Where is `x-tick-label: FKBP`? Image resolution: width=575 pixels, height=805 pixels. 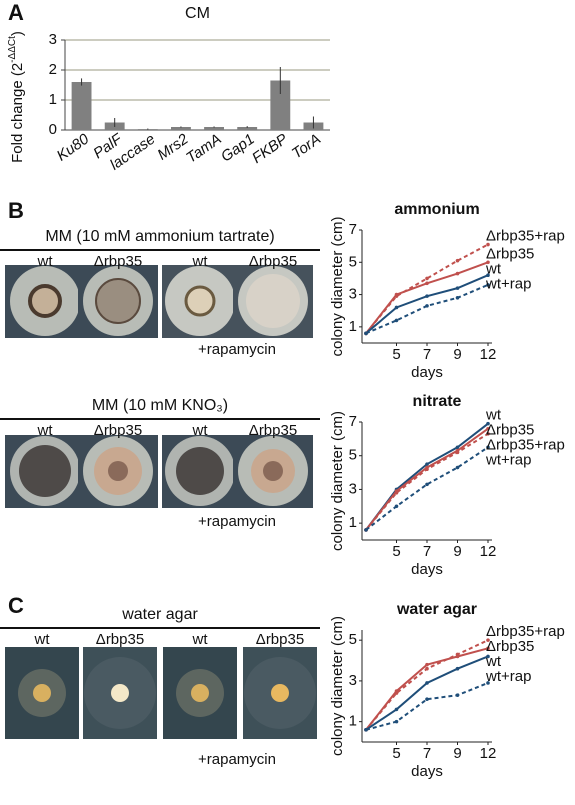 x-tick-label: FKBP is located at coordinates (270, 149).